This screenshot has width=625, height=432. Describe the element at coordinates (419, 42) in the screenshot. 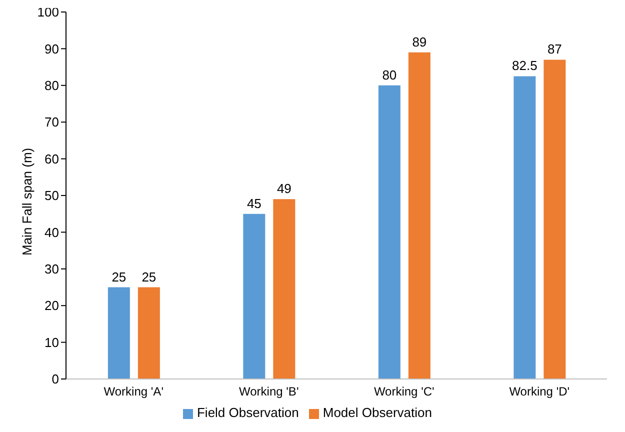

I see `data-label: 89` at that location.